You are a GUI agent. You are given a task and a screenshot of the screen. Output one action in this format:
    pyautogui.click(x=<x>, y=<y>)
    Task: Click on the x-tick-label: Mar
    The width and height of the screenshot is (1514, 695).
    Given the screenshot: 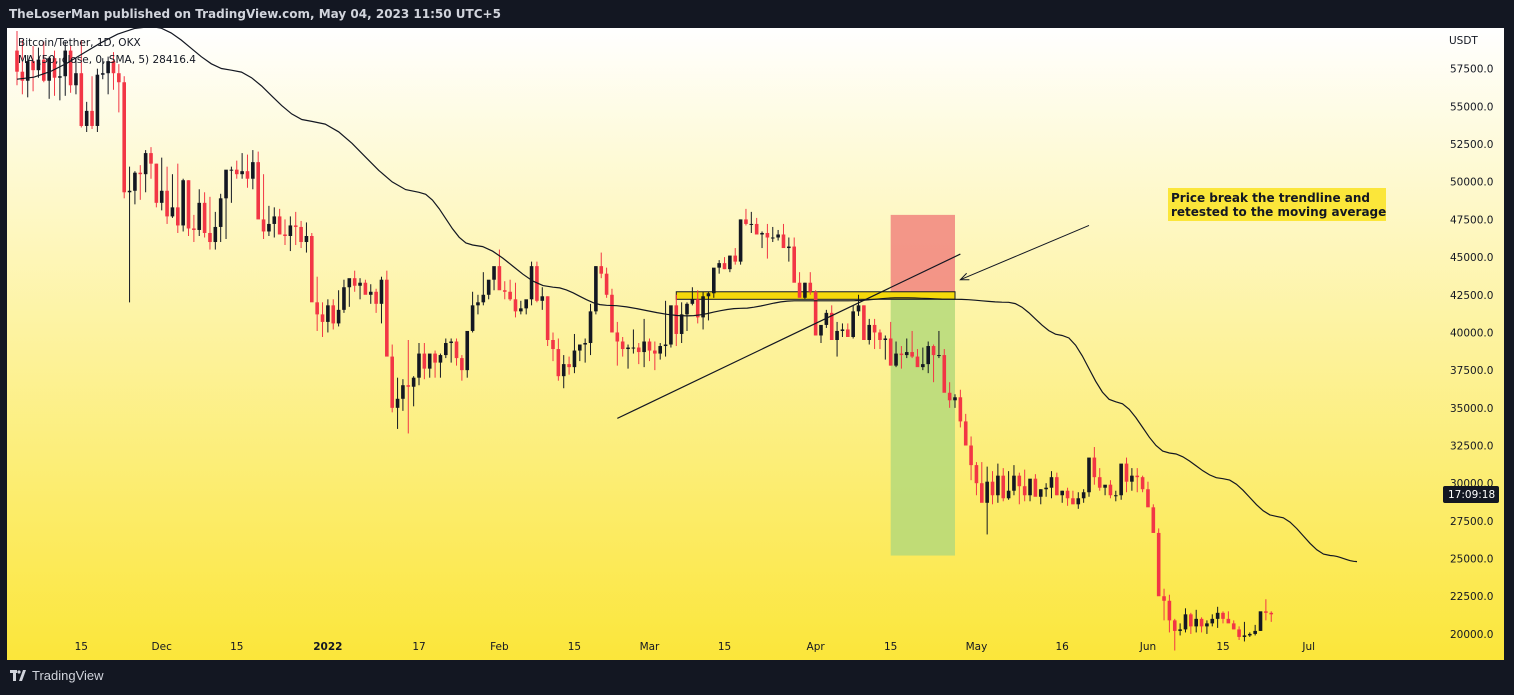 What is the action you would take?
    pyautogui.click(x=650, y=647)
    